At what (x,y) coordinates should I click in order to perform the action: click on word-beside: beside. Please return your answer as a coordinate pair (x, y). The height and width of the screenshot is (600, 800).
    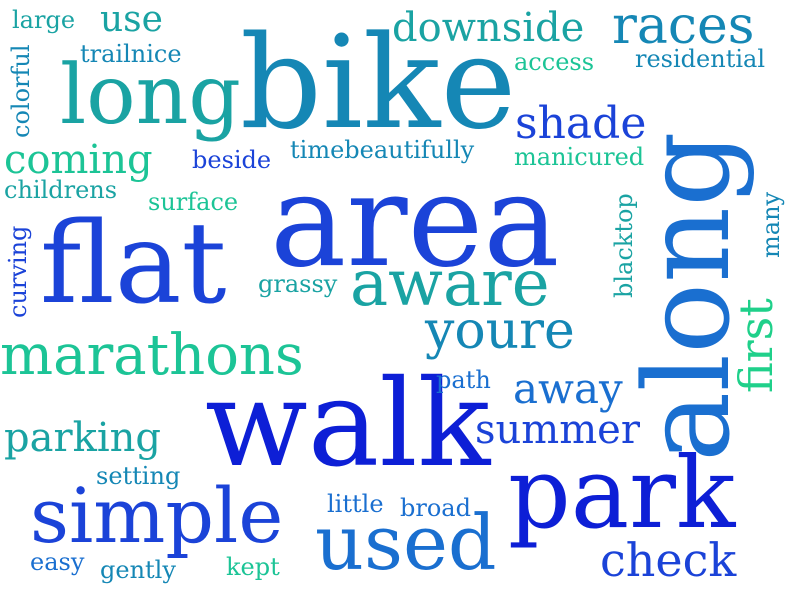
    Looking at the image, I should click on (232, 160).